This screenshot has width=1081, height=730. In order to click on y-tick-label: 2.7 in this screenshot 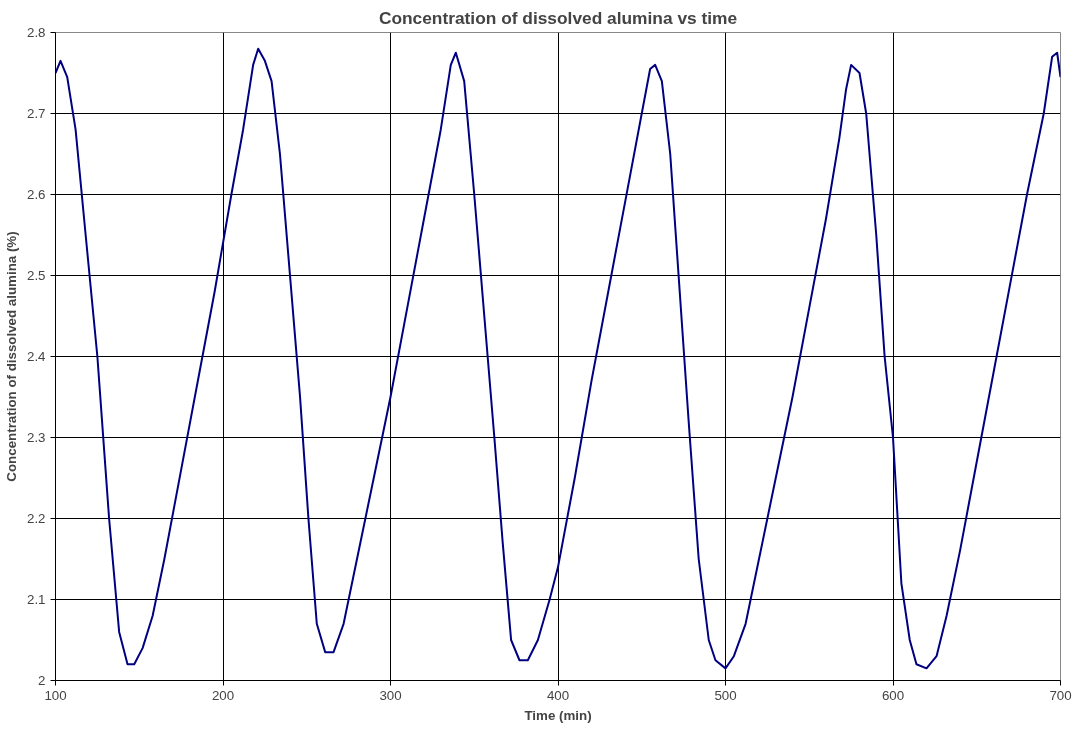, I will do `click(36, 113)`.